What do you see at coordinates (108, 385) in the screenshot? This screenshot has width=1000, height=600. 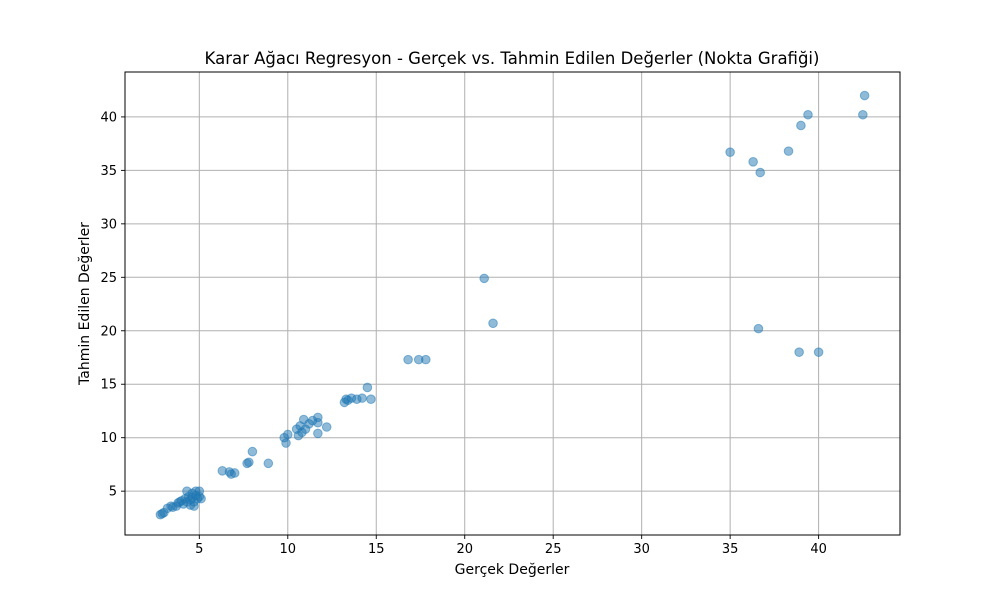 I see `y-tick-label: 15` at bounding box center [108, 385].